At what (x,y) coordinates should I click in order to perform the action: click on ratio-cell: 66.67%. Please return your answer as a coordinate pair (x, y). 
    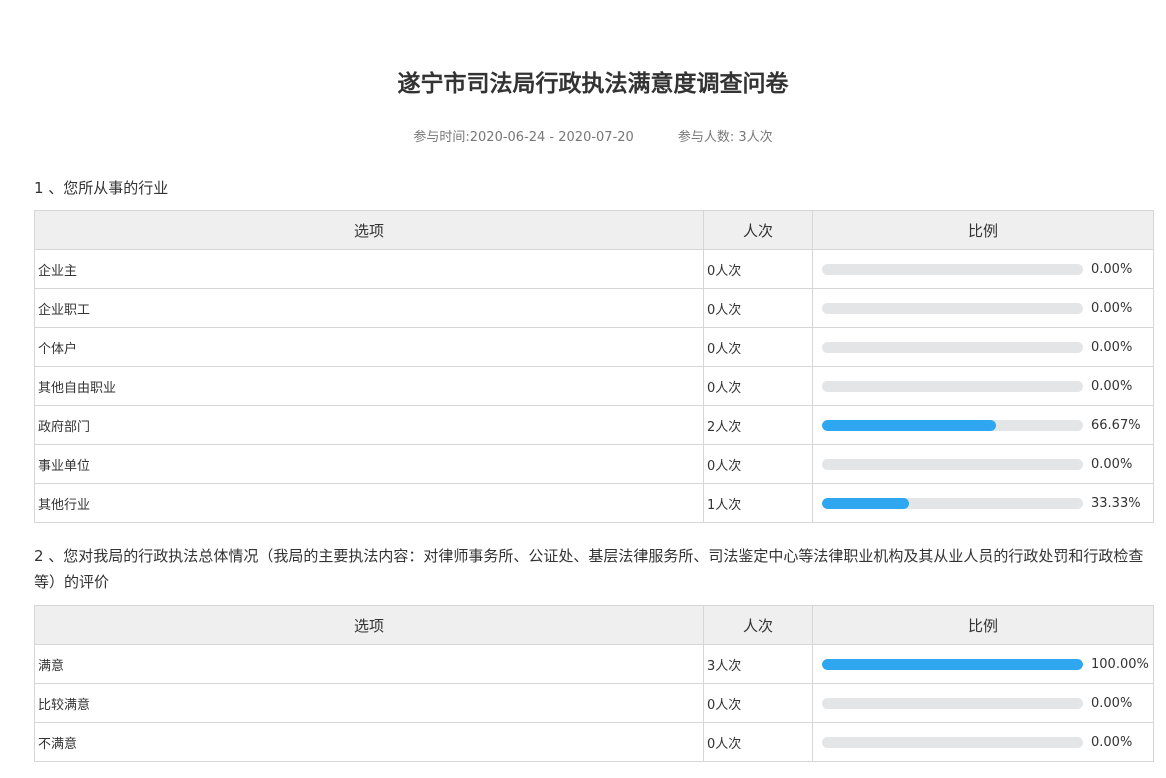
    Looking at the image, I should click on (983, 425).